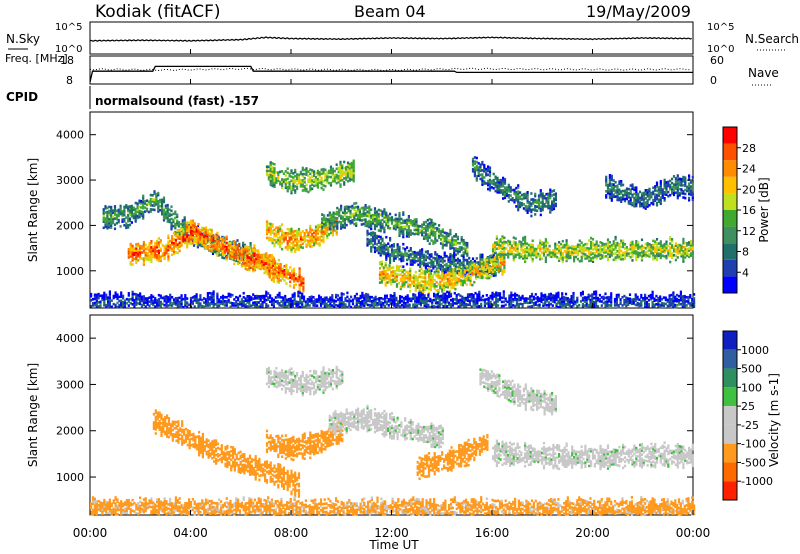  I want to click on frequency-line, so click(391, 74).